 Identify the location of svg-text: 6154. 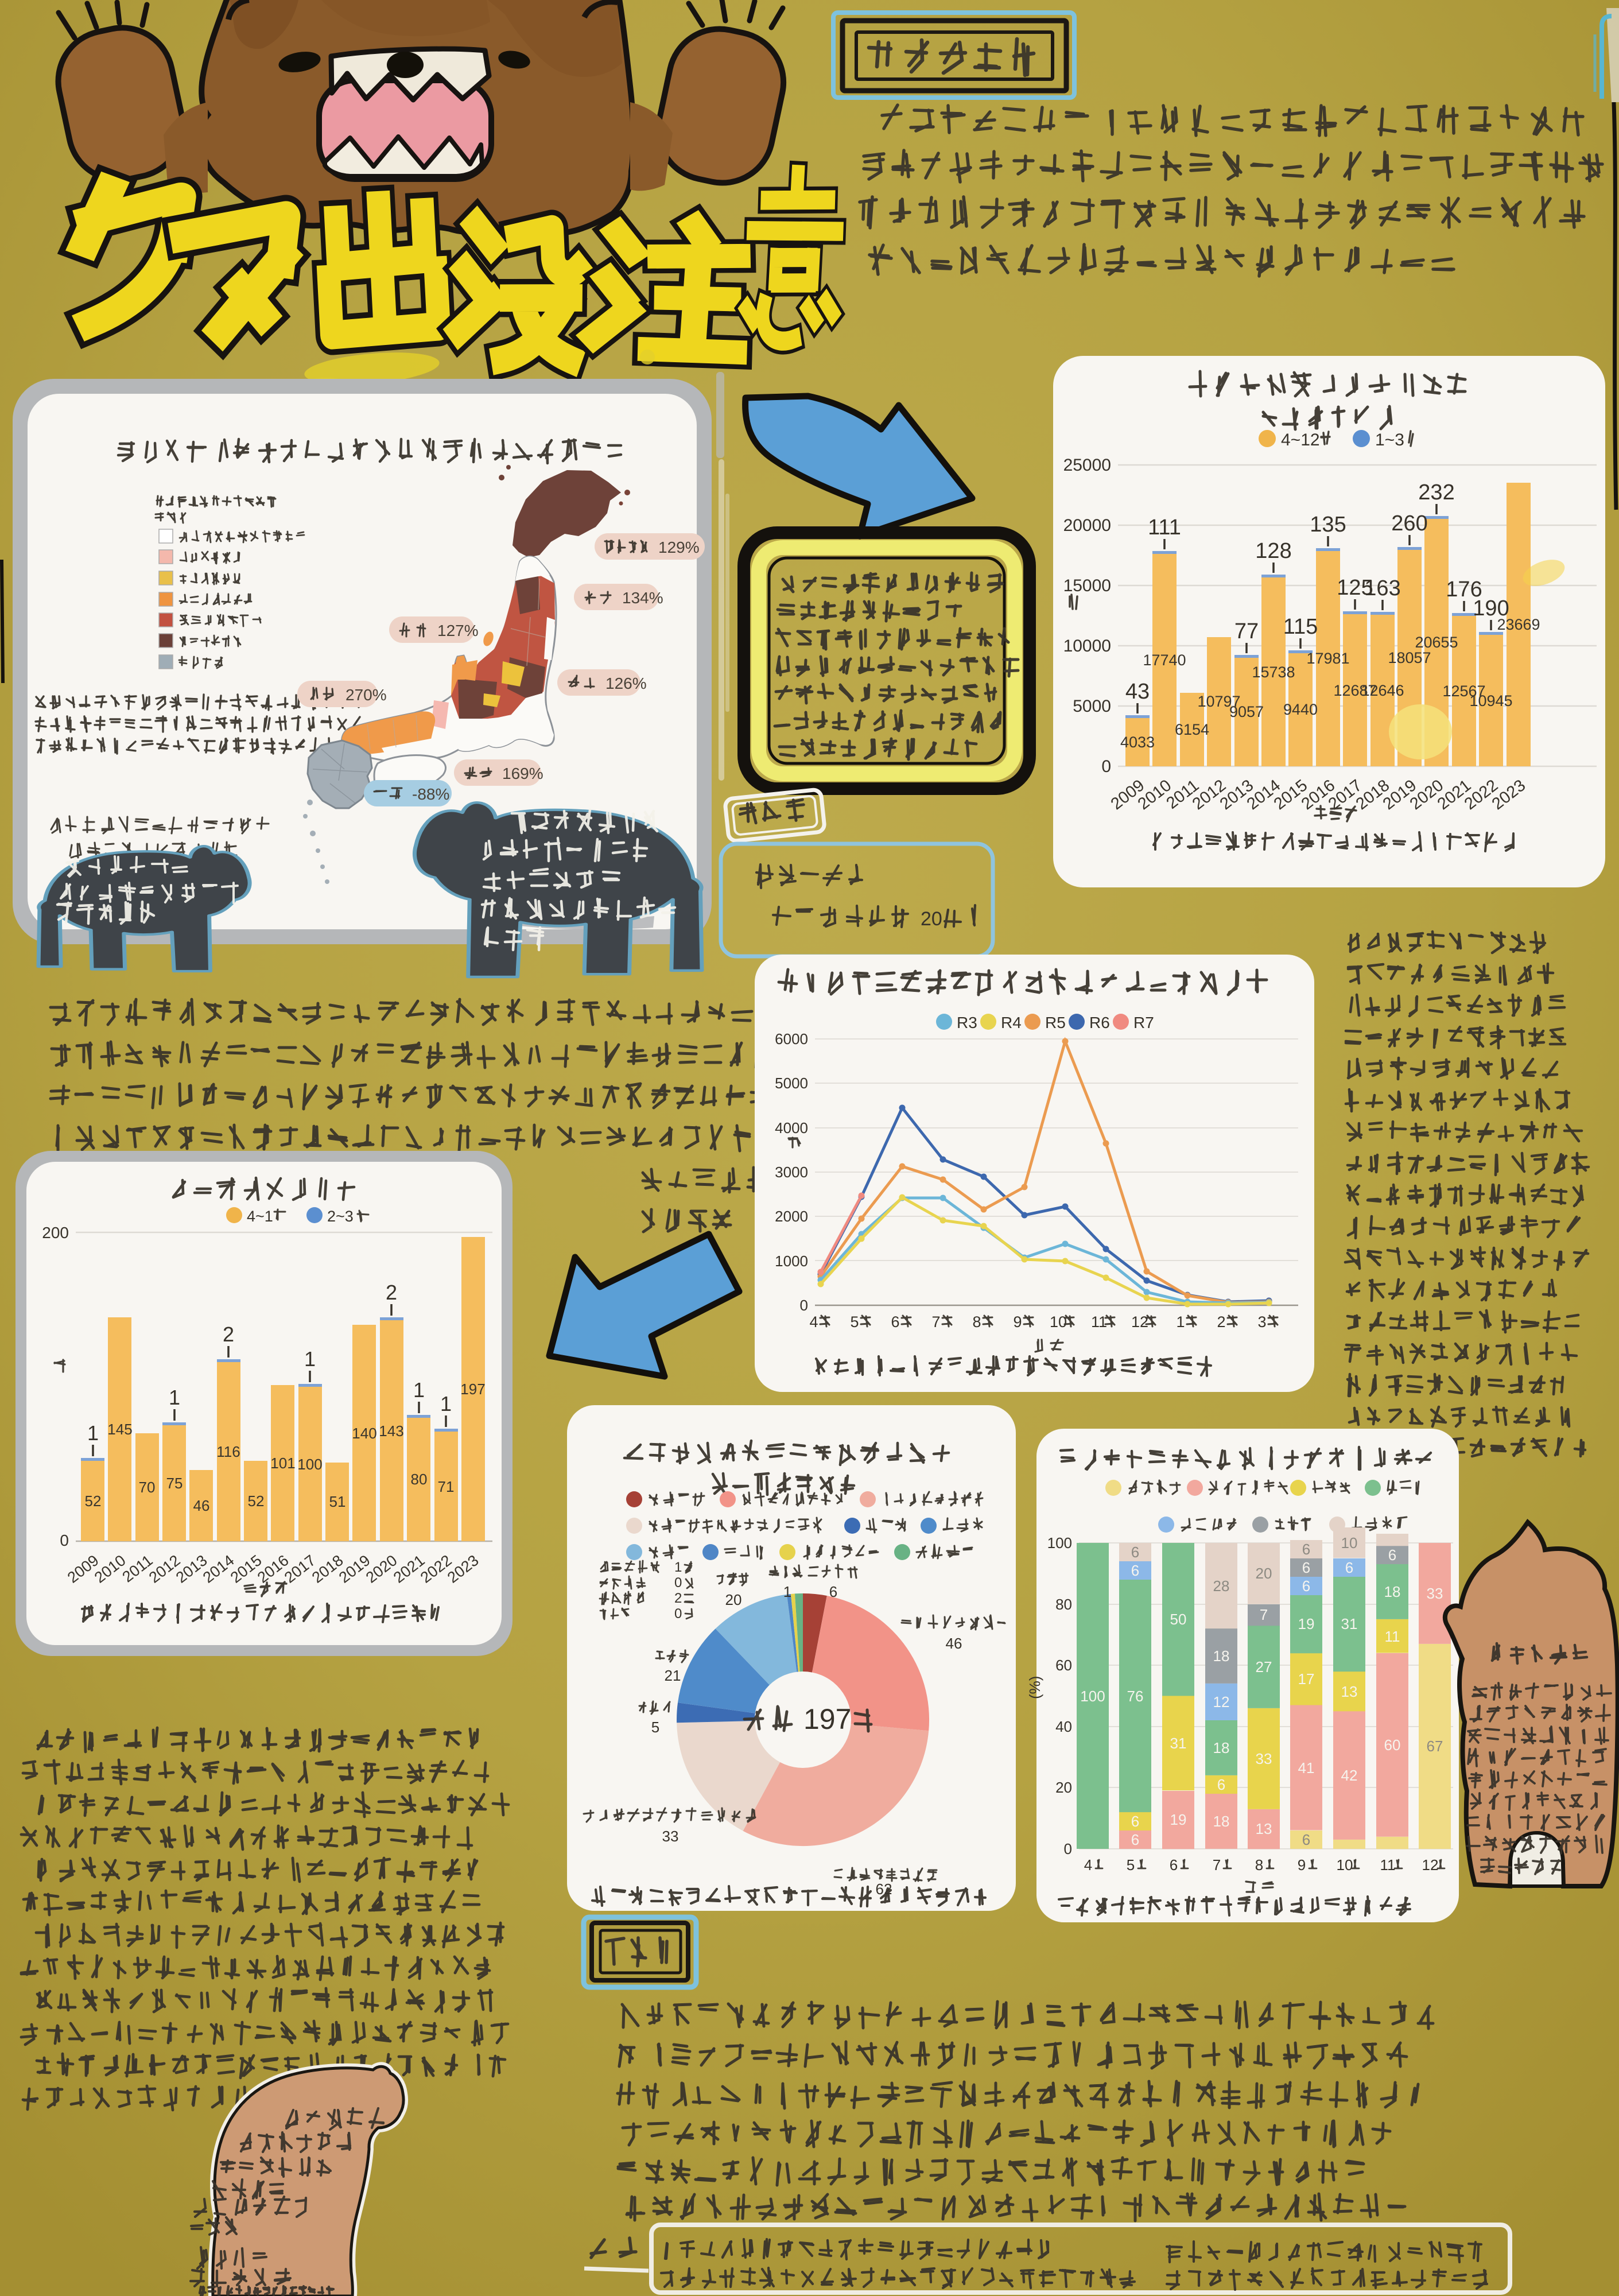
(1192, 729).